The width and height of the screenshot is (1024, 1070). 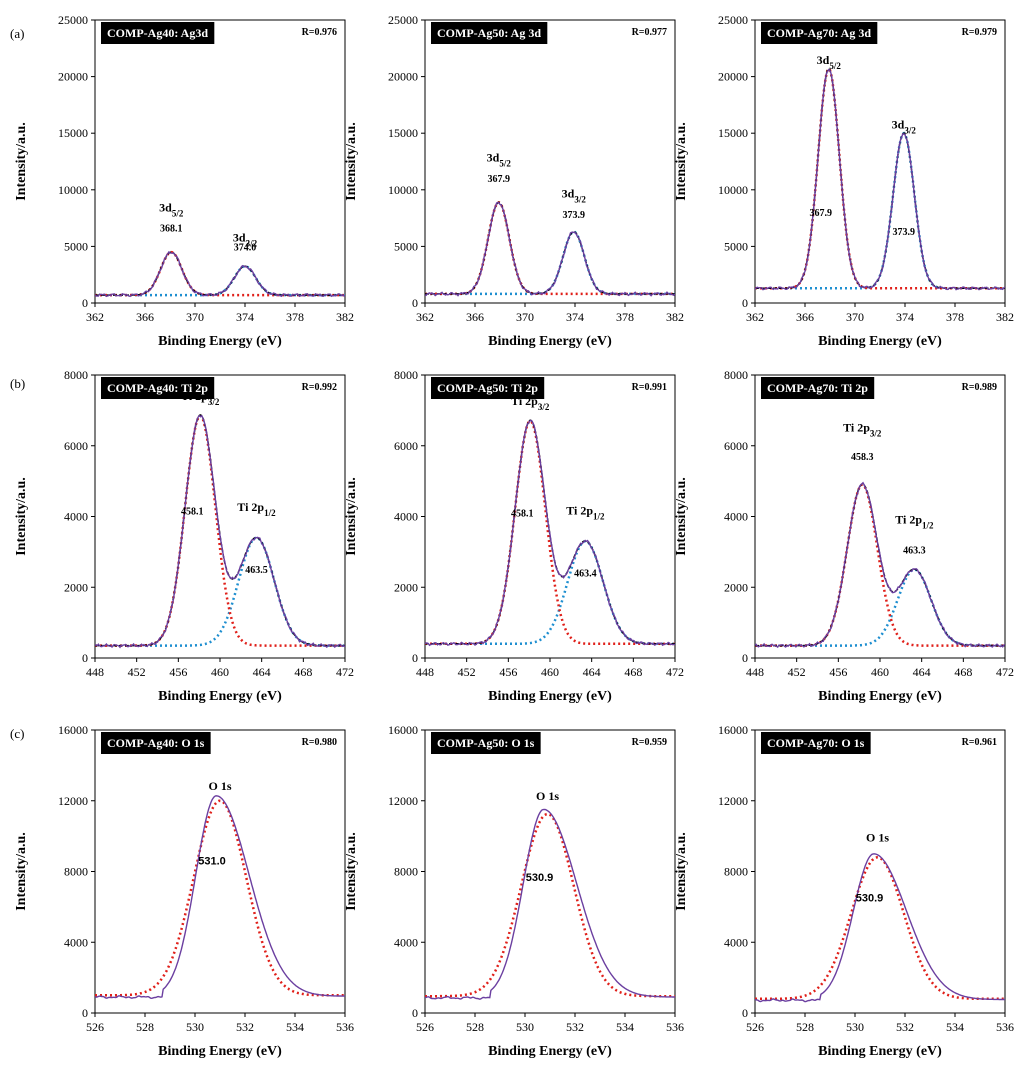 I want to click on peak-position-label: 531.0, so click(x=212, y=861).